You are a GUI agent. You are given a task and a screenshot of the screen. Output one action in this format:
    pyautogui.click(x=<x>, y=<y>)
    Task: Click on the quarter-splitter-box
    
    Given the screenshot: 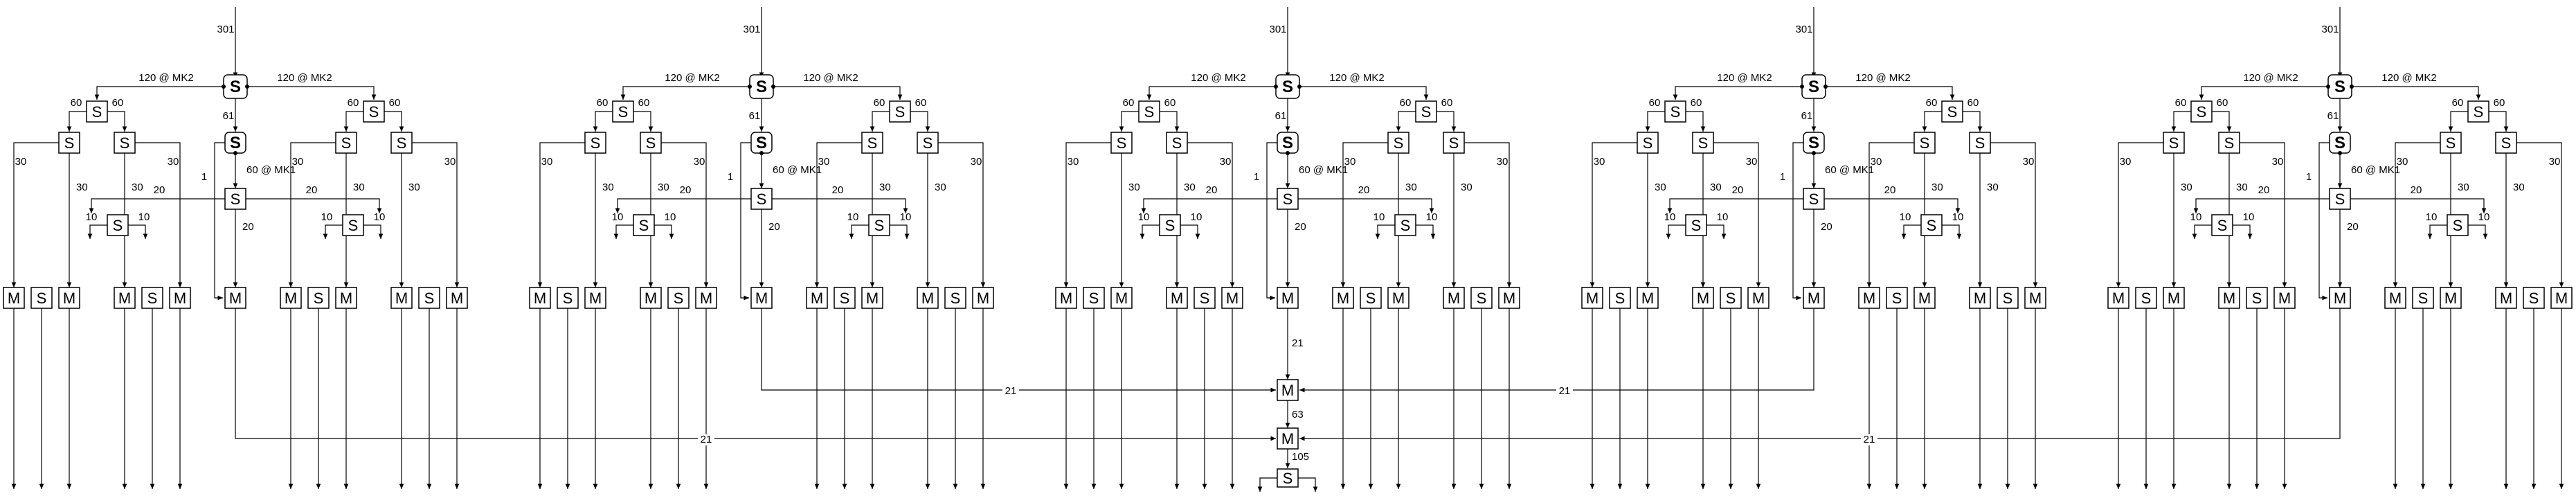 What is the action you would take?
    pyautogui.click(x=1454, y=143)
    